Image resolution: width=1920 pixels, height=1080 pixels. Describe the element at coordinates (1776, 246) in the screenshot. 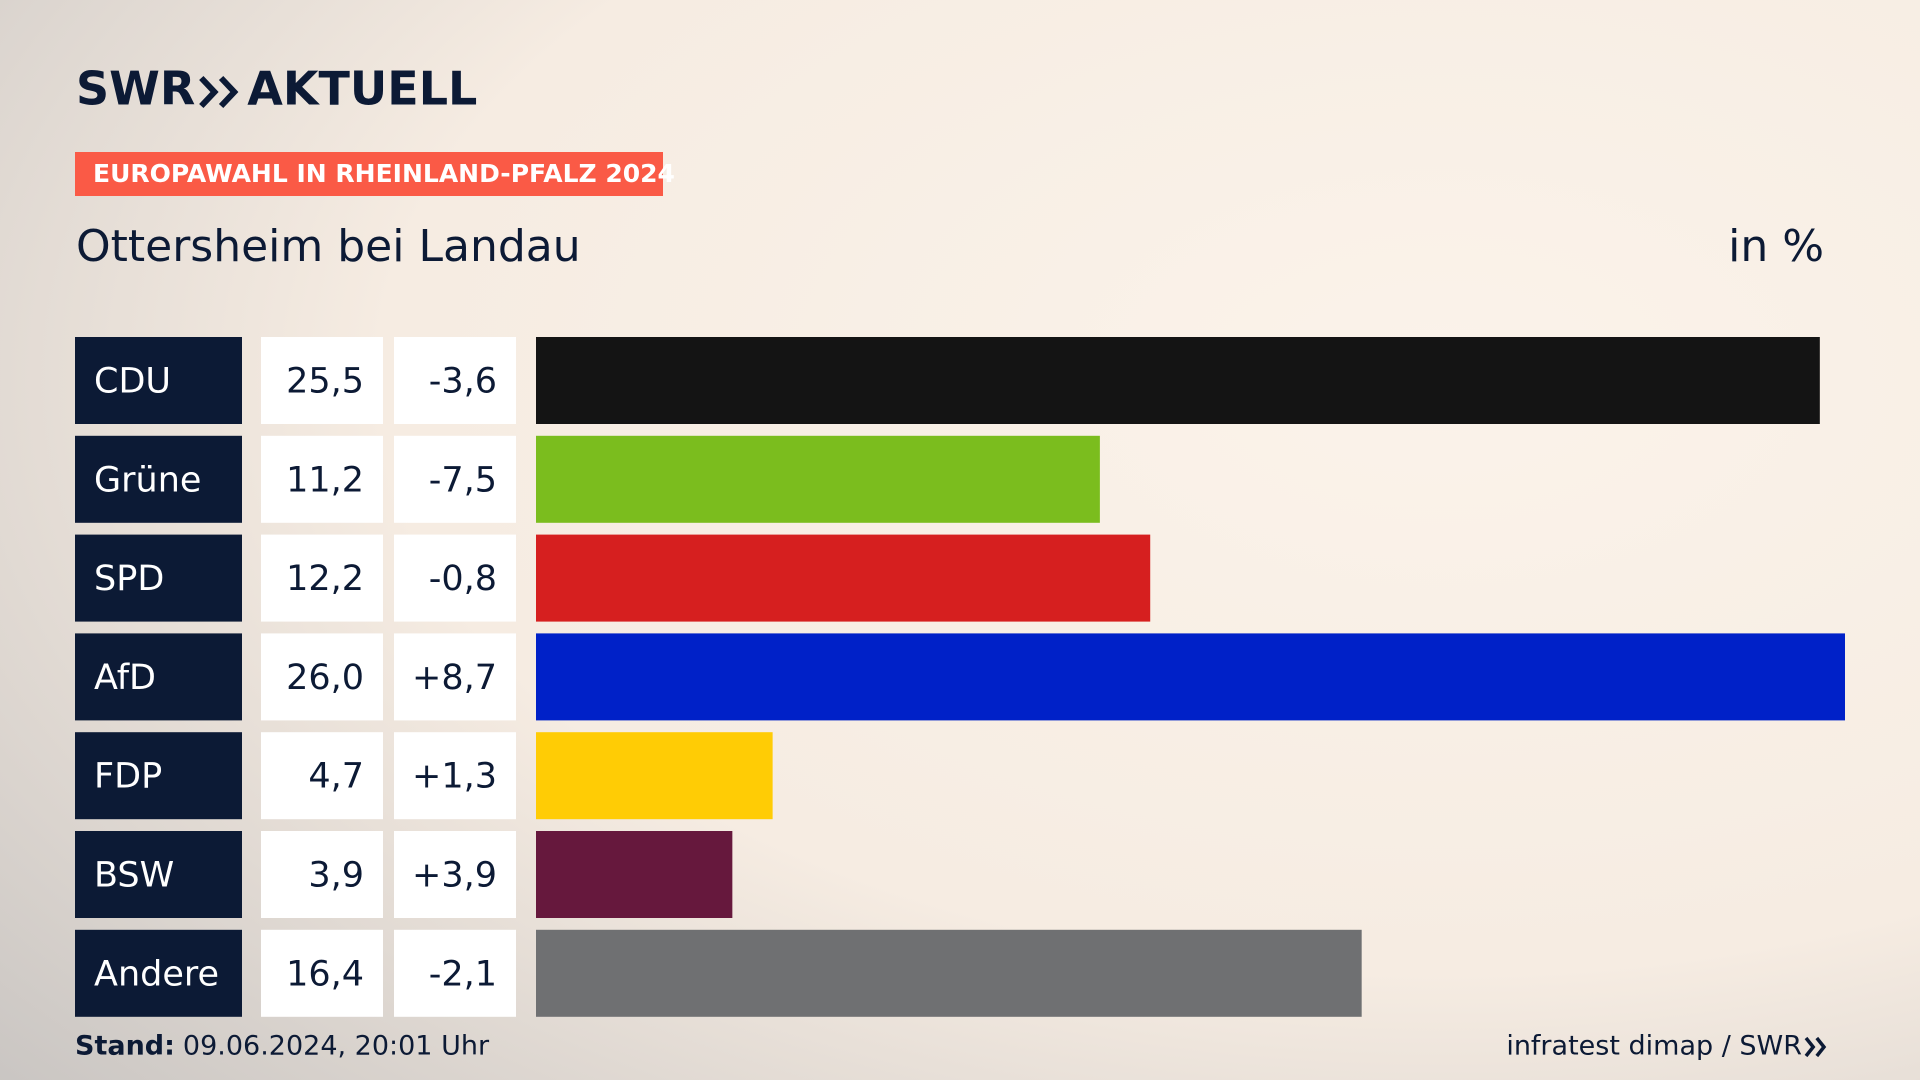

I see `unit: in %` at that location.